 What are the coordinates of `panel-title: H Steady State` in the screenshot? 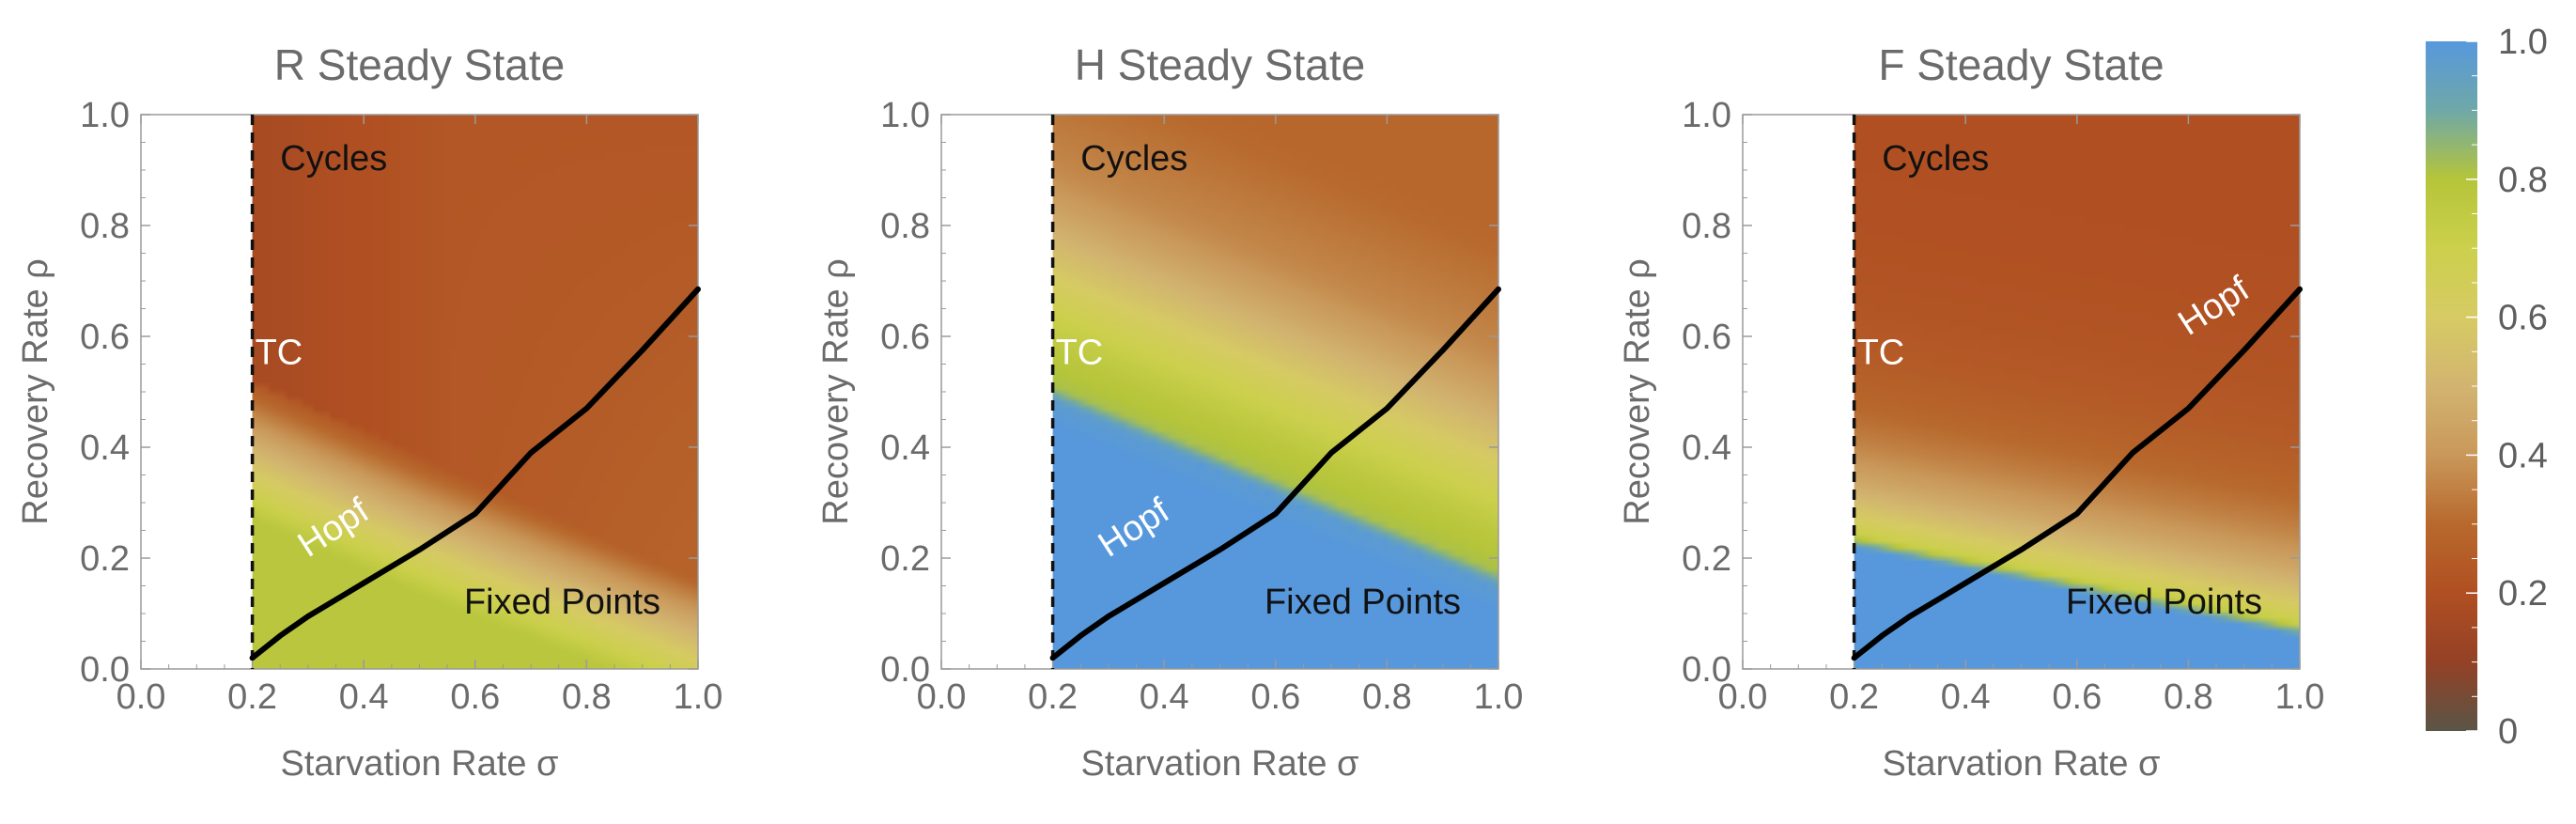 It's located at (1220, 64).